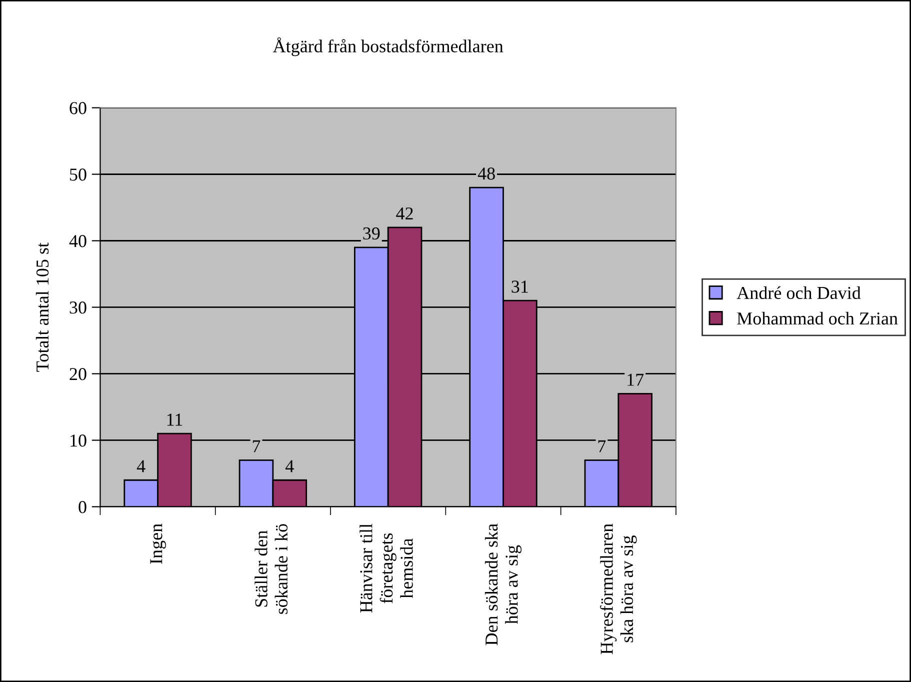 Image resolution: width=911 pixels, height=682 pixels. What do you see at coordinates (78, 440) in the screenshot?
I see `y-tick-label: 10` at bounding box center [78, 440].